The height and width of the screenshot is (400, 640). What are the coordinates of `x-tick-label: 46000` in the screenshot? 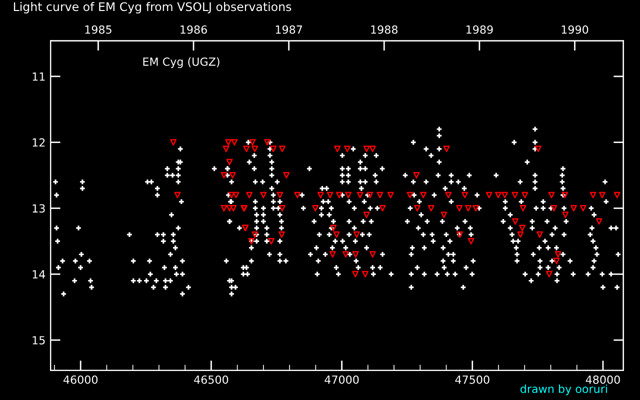 It's located at (80, 379).